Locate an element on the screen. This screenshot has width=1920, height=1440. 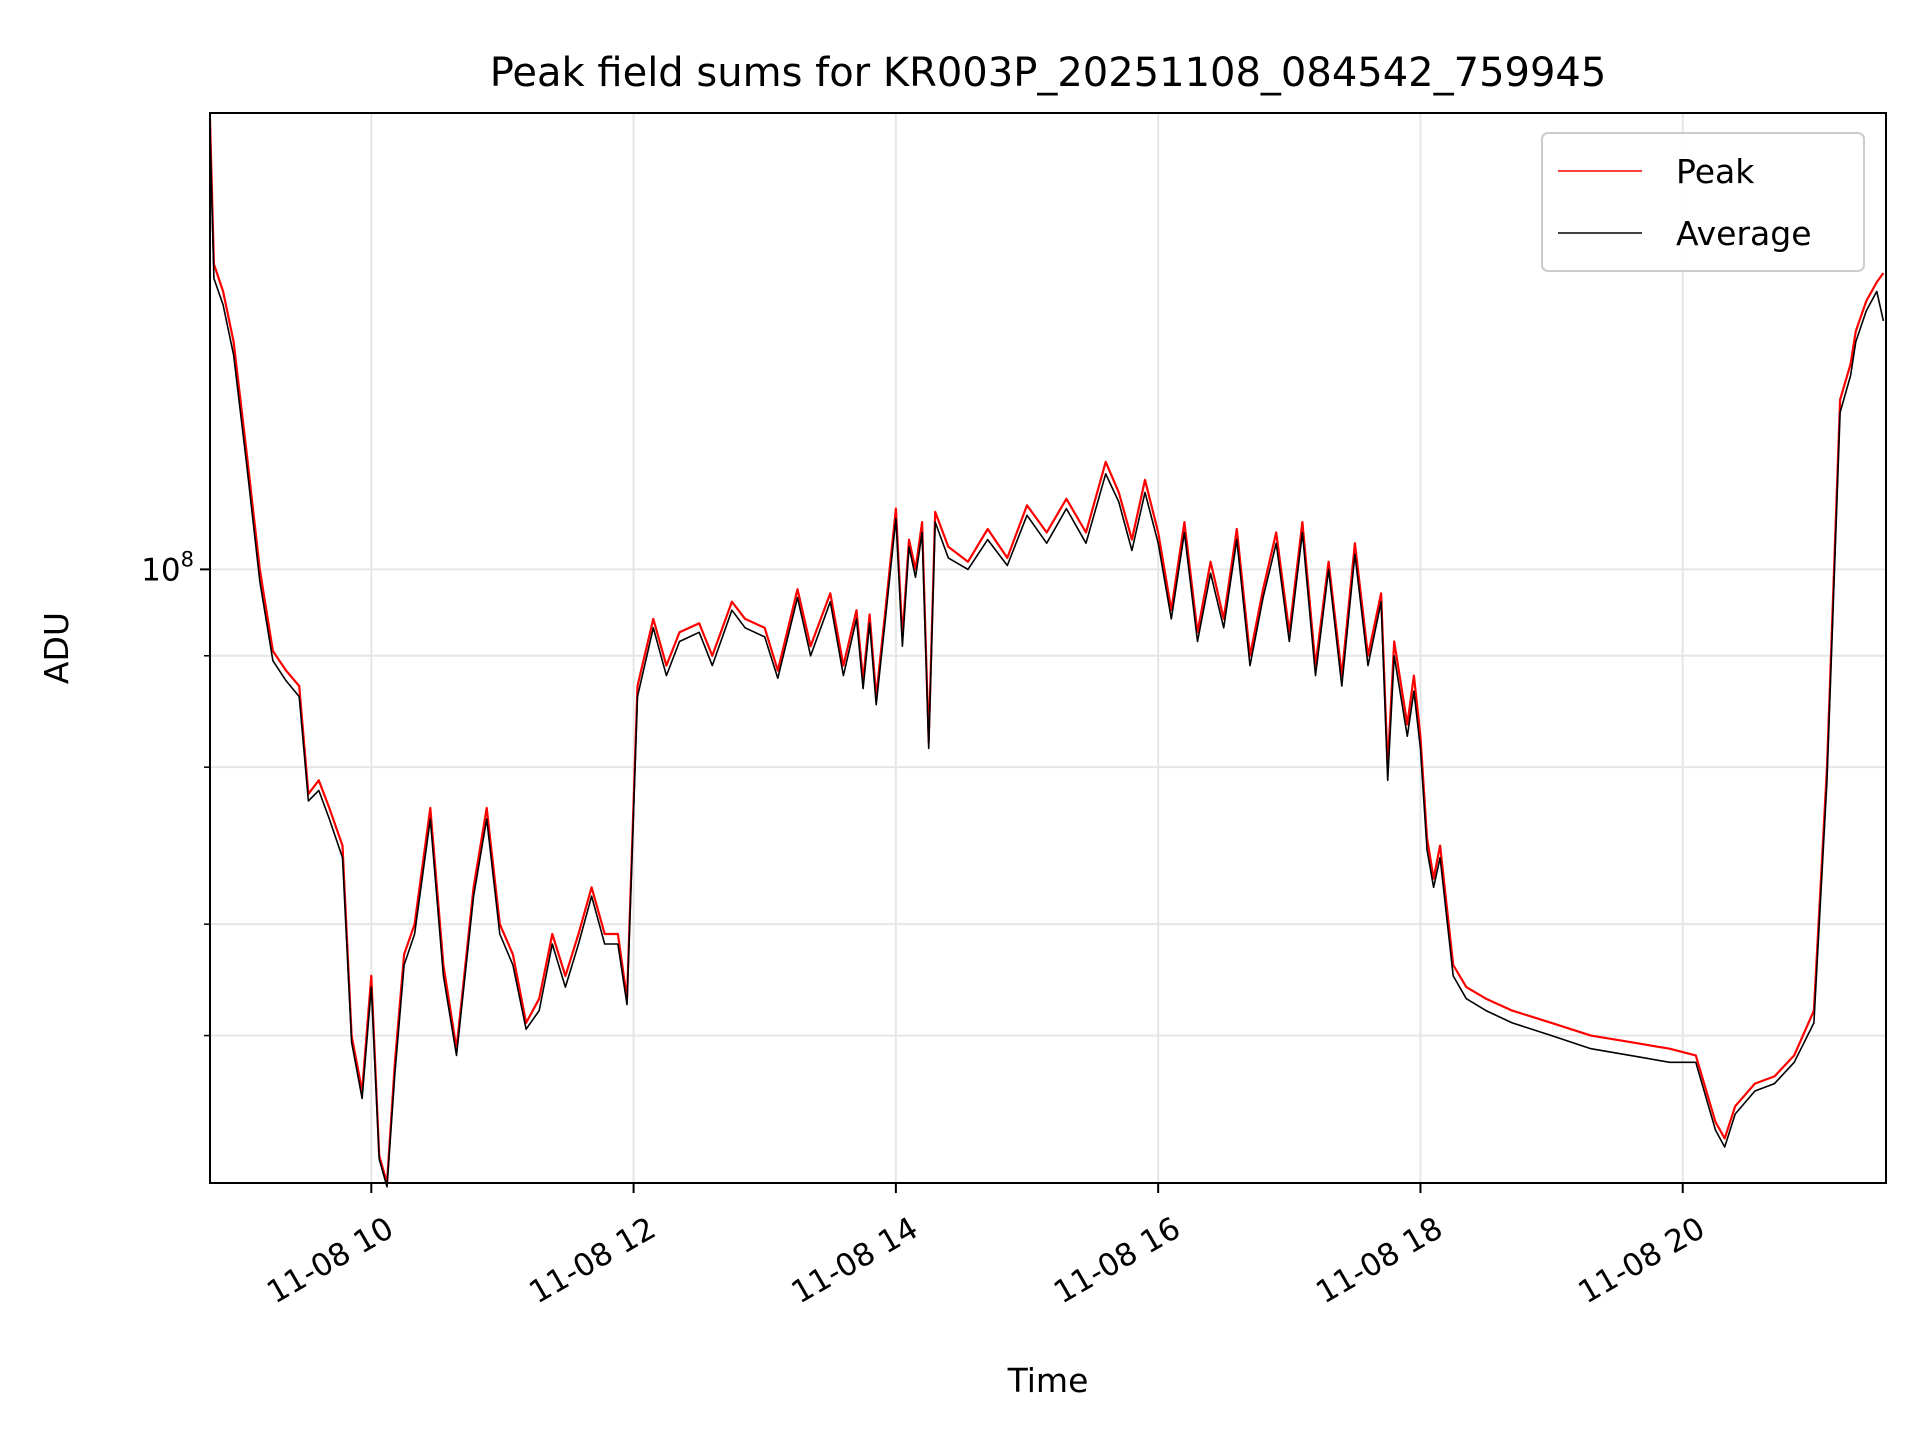
legend-box is located at coordinates (1703, 202).